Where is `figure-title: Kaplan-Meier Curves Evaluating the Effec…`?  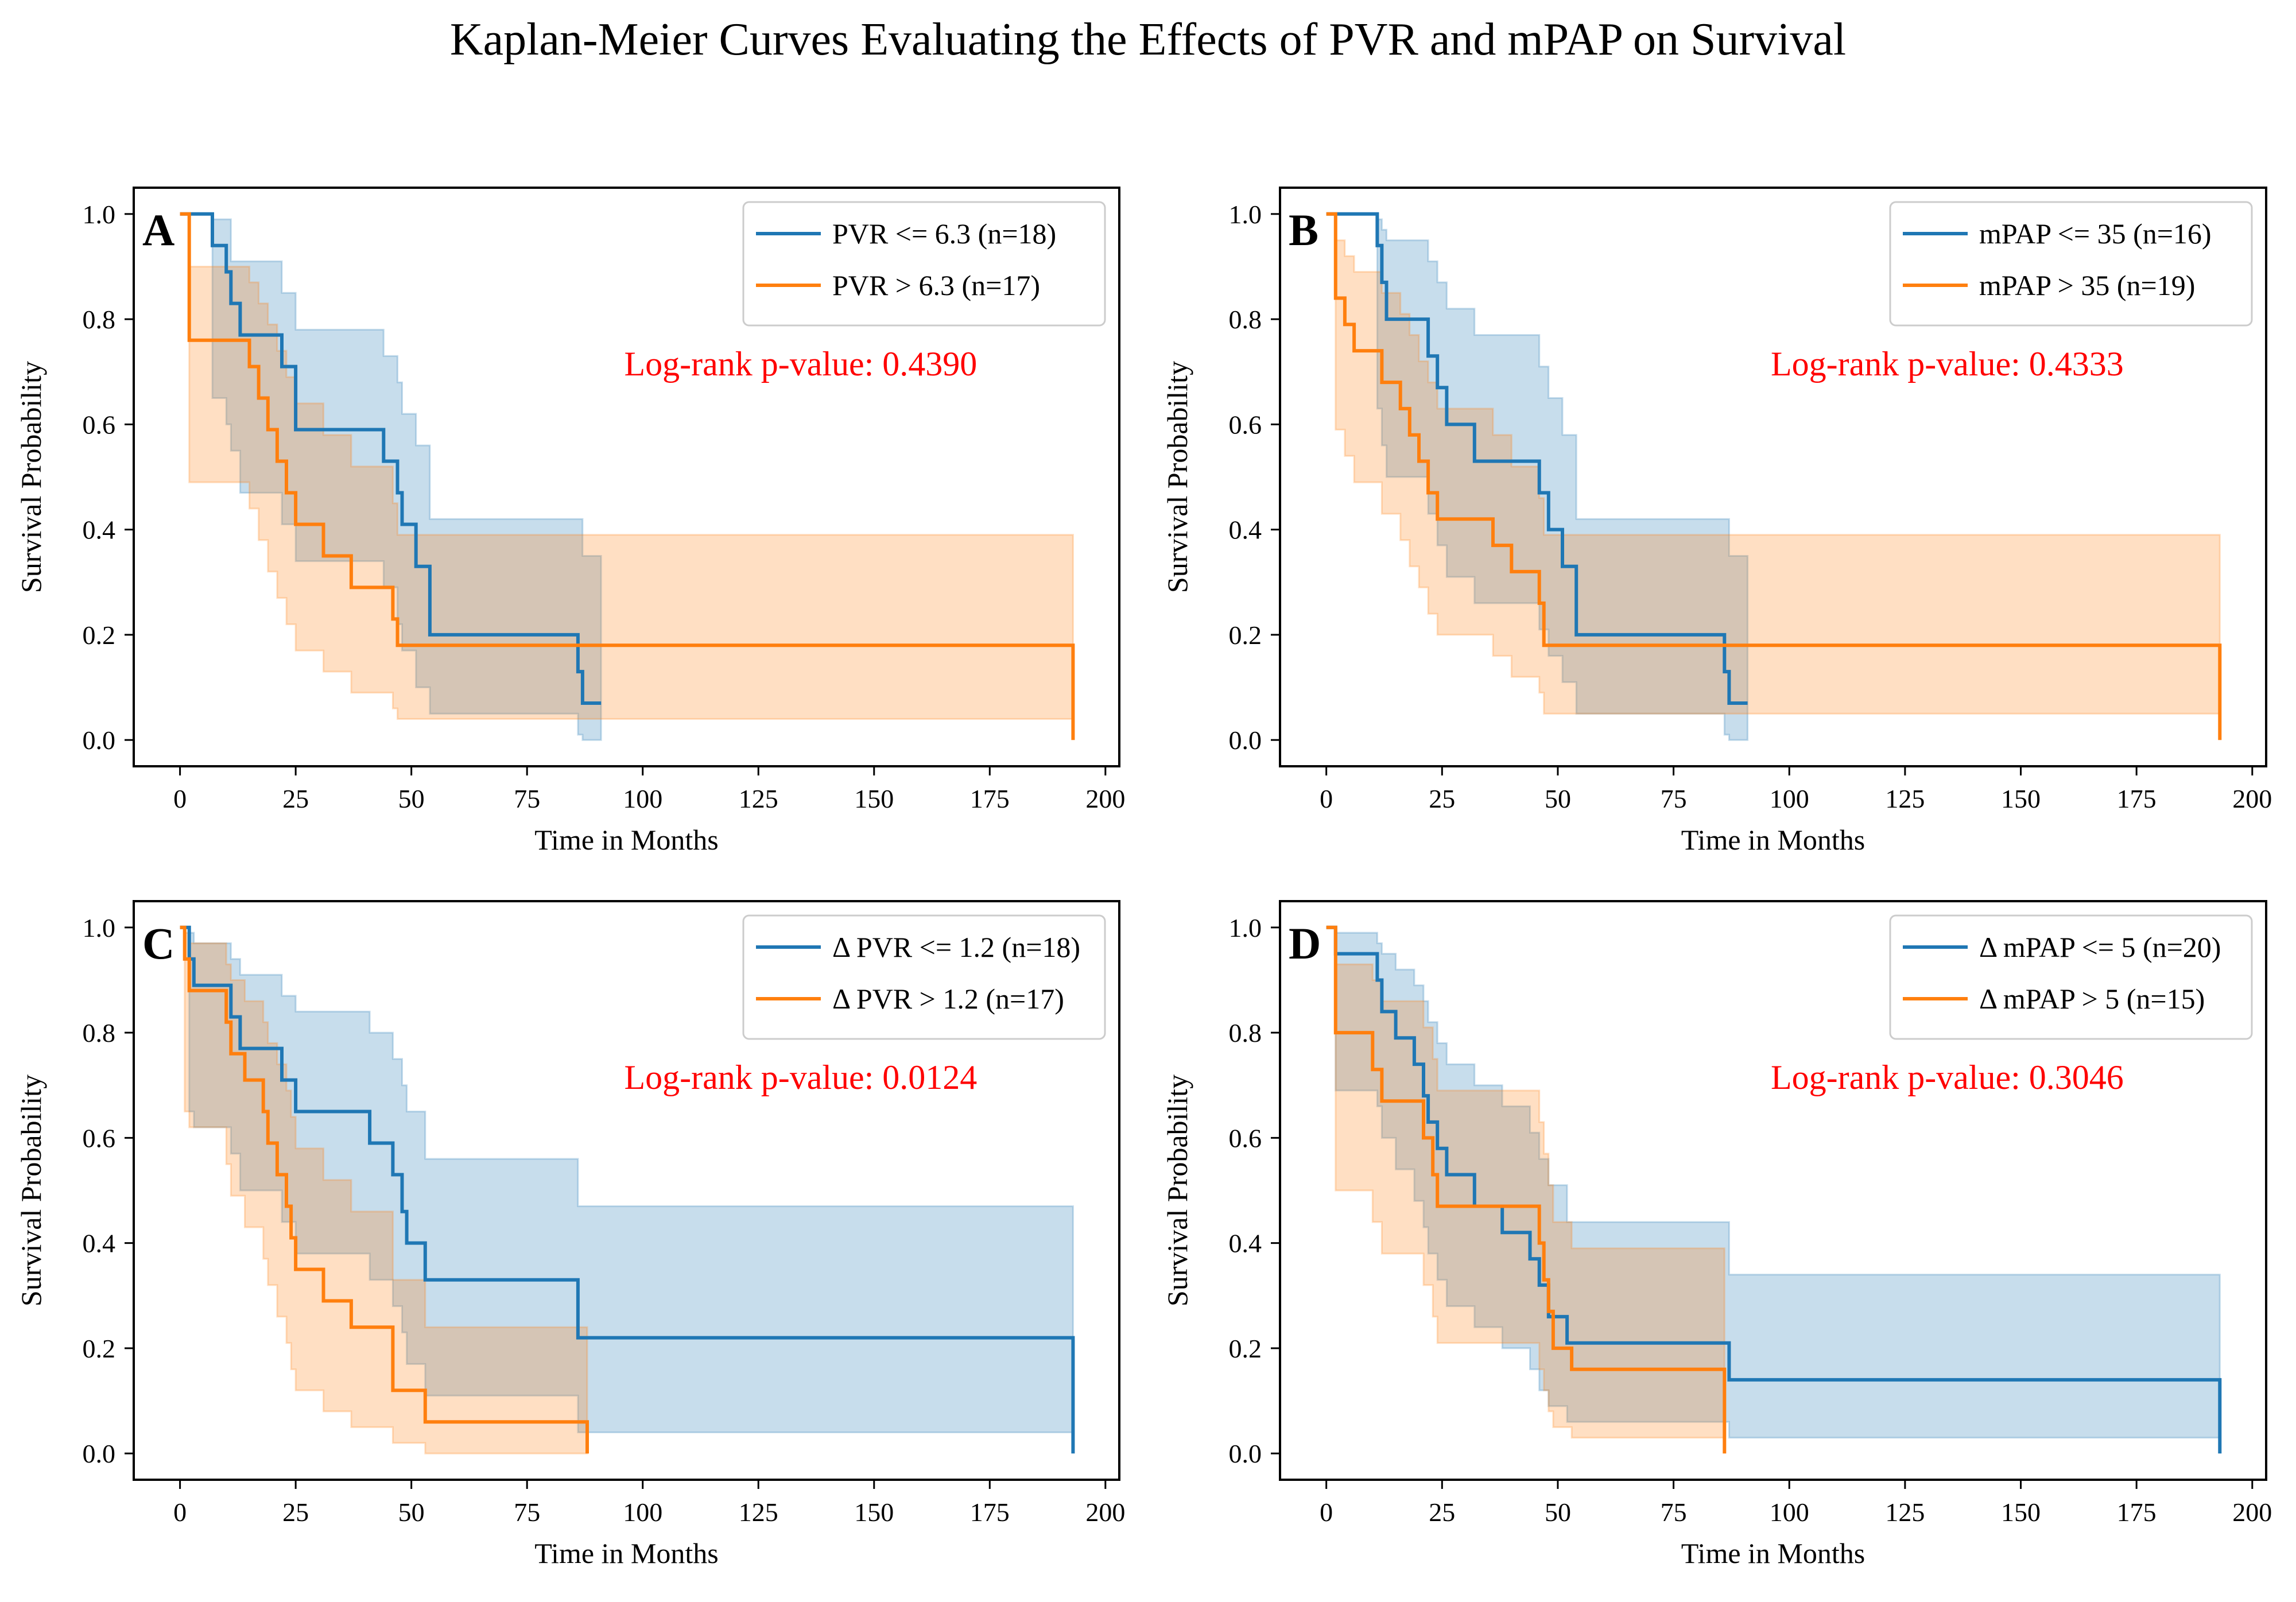
figure-title: Kaplan-Meier Curves Evaluating the Effec… is located at coordinates (1148, 39).